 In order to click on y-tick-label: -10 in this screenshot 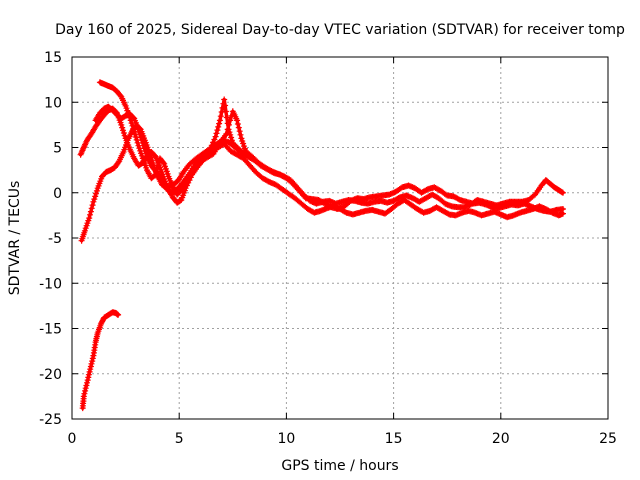, I will do `click(50, 284)`.